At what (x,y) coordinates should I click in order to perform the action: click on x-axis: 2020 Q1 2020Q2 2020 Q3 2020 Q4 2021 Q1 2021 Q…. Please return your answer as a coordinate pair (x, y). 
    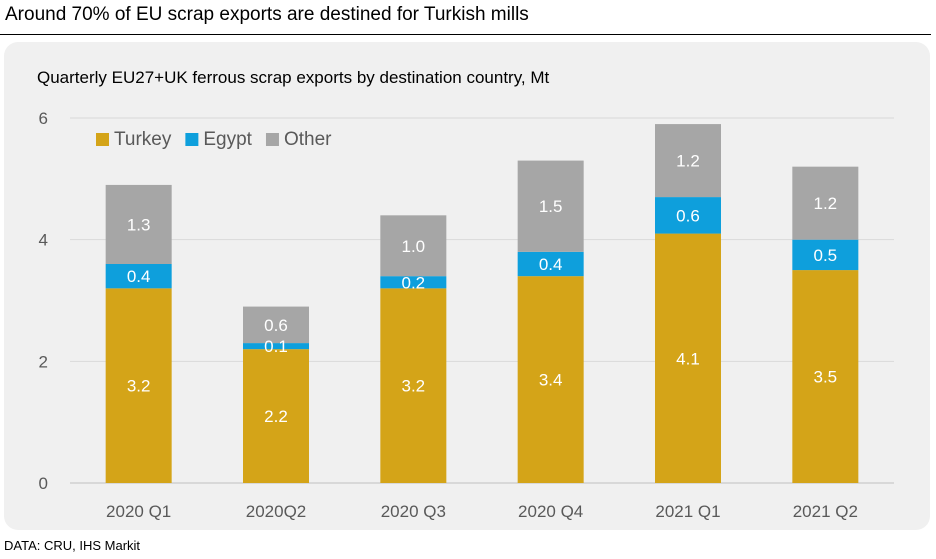
    Looking at the image, I should click on (482, 511).